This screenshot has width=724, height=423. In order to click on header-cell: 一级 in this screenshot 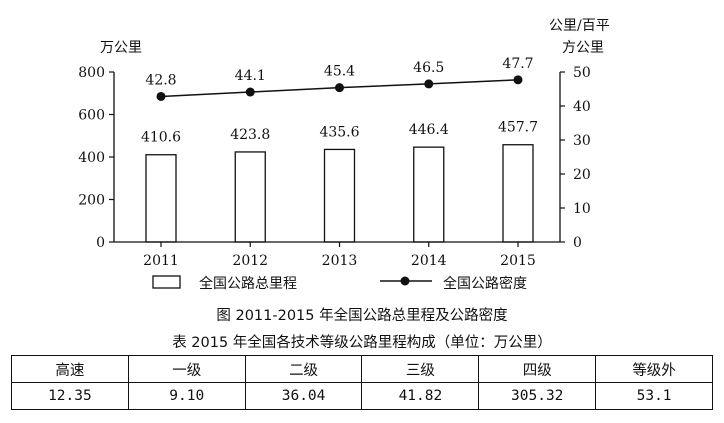, I will do `click(186, 369)`.